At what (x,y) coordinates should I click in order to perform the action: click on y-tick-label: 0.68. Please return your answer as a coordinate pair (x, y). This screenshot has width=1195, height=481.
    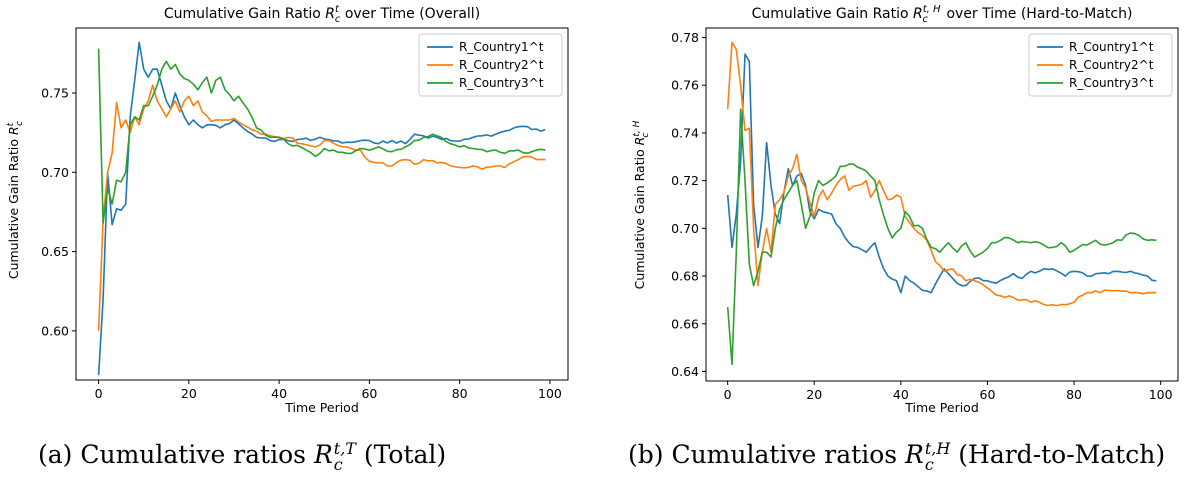
    Looking at the image, I should click on (685, 276).